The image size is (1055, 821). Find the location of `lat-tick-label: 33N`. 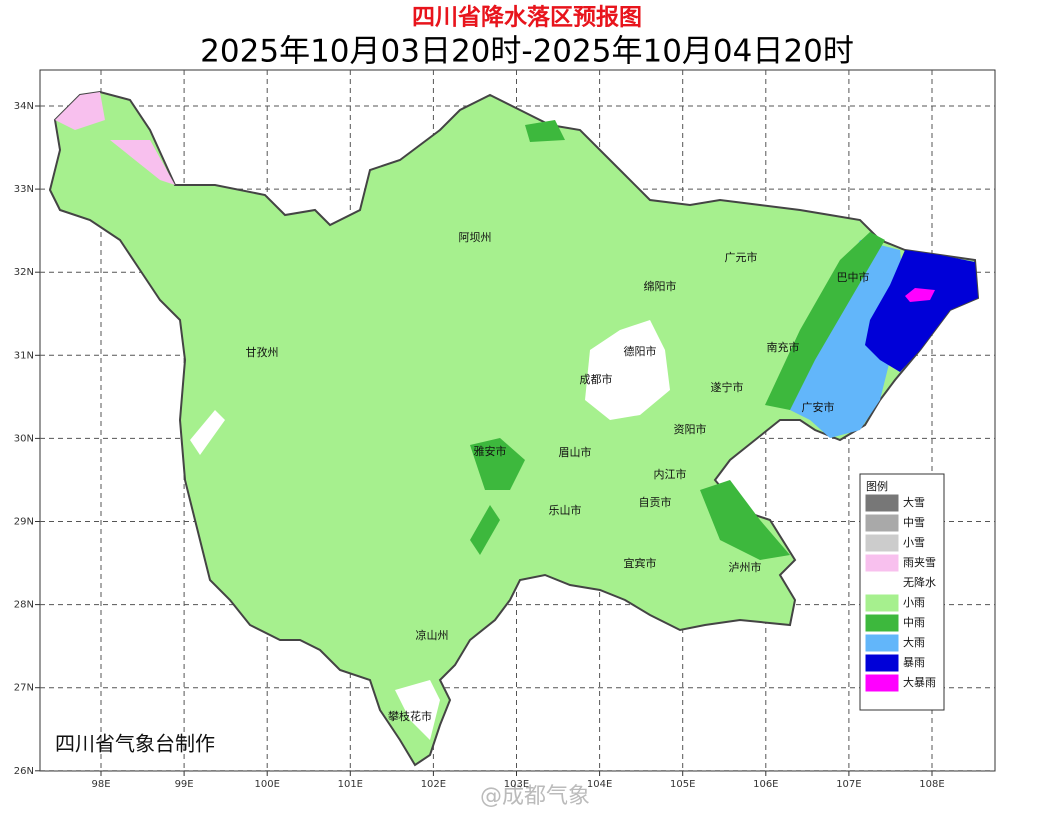

lat-tick-label: 33N is located at coordinates (24, 189).